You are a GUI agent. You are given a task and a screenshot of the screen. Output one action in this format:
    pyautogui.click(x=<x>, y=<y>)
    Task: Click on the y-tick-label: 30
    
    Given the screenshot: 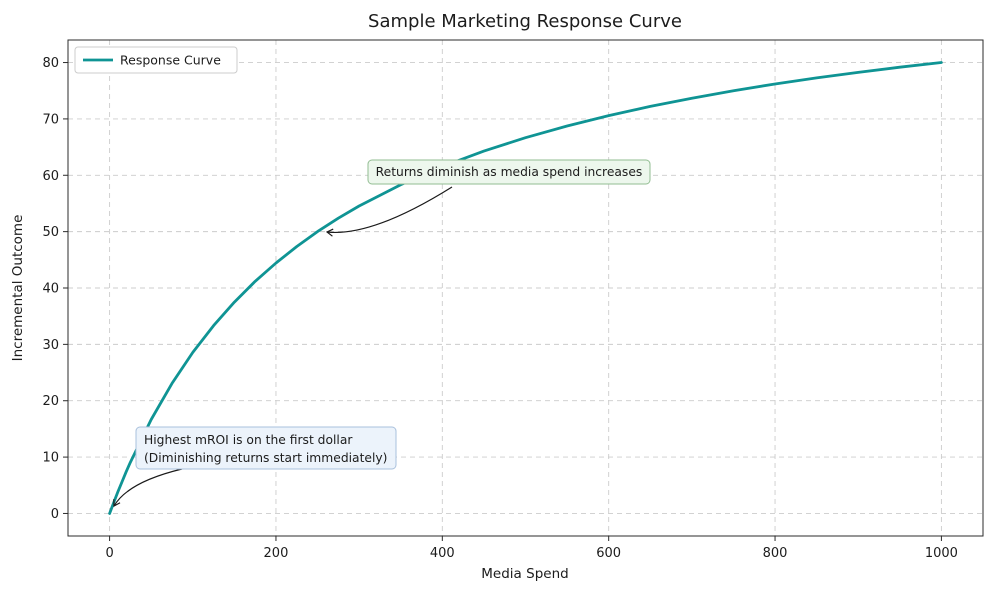 What is the action you would take?
    pyautogui.click(x=50, y=345)
    